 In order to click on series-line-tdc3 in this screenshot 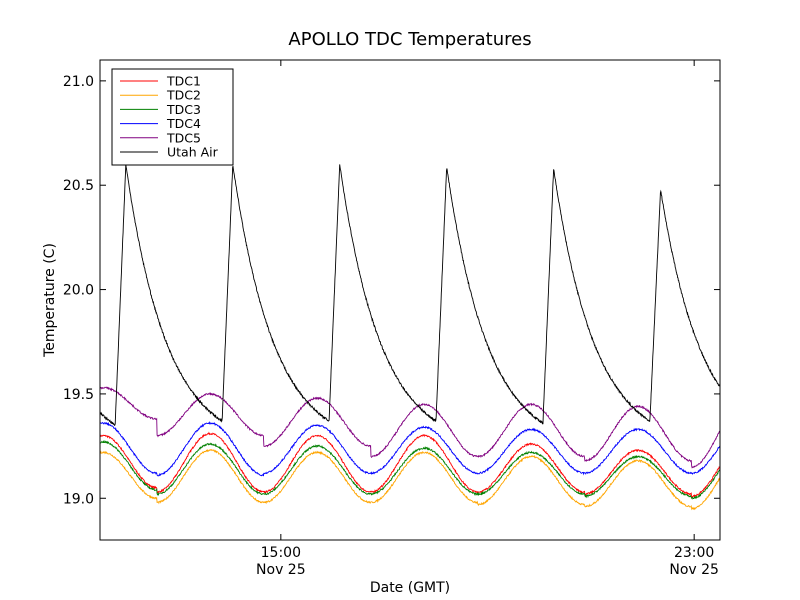, I will do `click(410, 469)`.